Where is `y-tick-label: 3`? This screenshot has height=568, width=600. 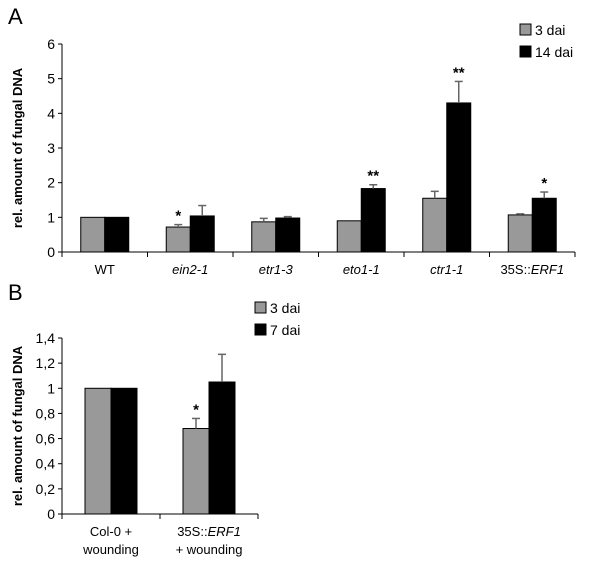 y-tick-label: 3 is located at coordinates (51, 148).